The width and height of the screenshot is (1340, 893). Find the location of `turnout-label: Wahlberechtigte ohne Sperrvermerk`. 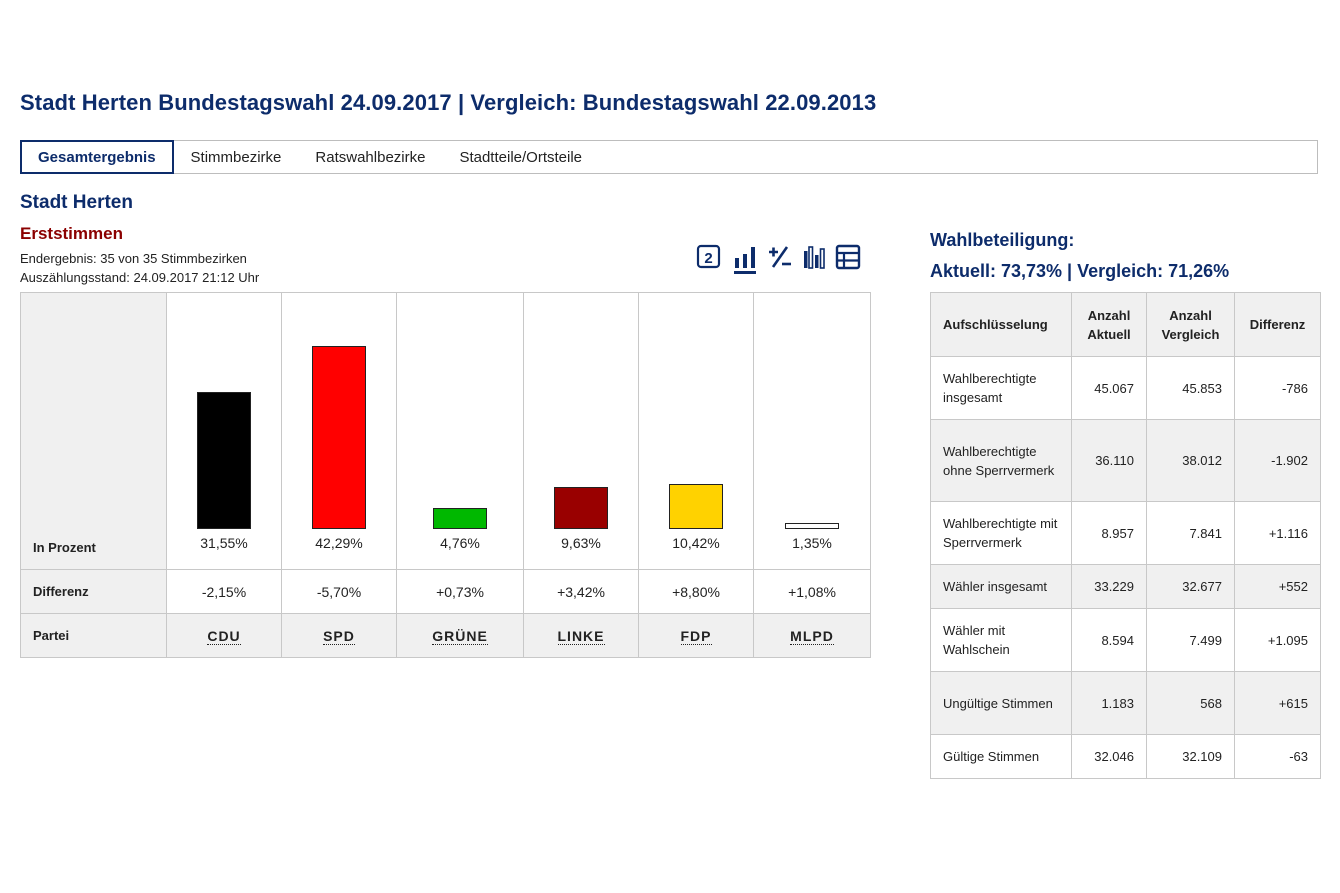

turnout-label: Wahlberechtigte ohne Sperrvermerk is located at coordinates (1001, 460).